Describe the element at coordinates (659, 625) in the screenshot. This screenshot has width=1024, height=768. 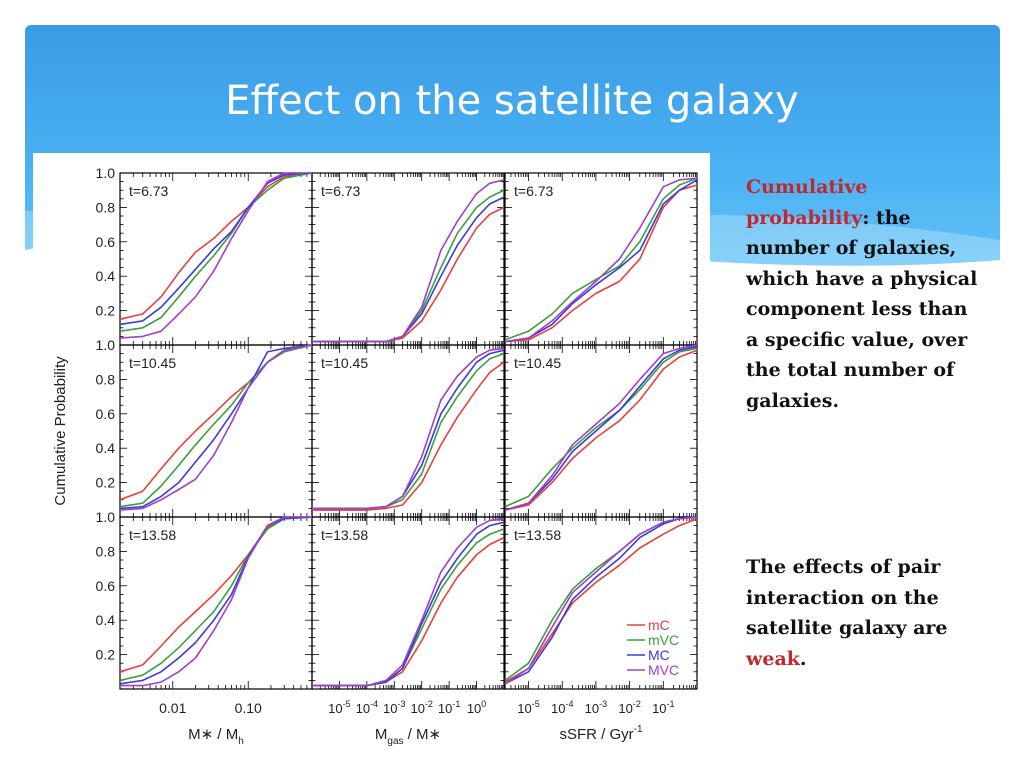
I see `legend-label-mC: mC` at that location.